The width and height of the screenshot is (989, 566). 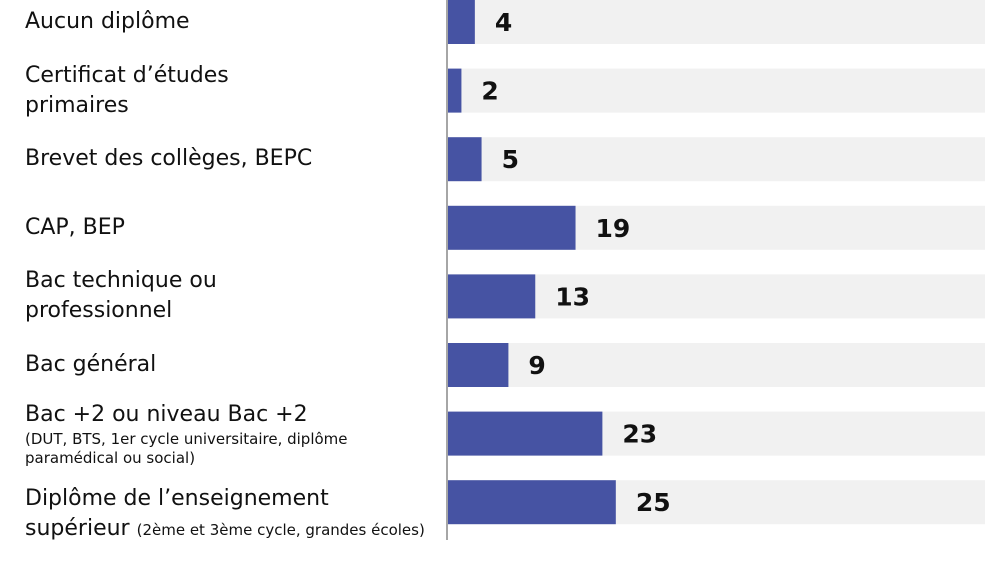 I want to click on category-text: Aucun diplôme, so click(x=107, y=21).